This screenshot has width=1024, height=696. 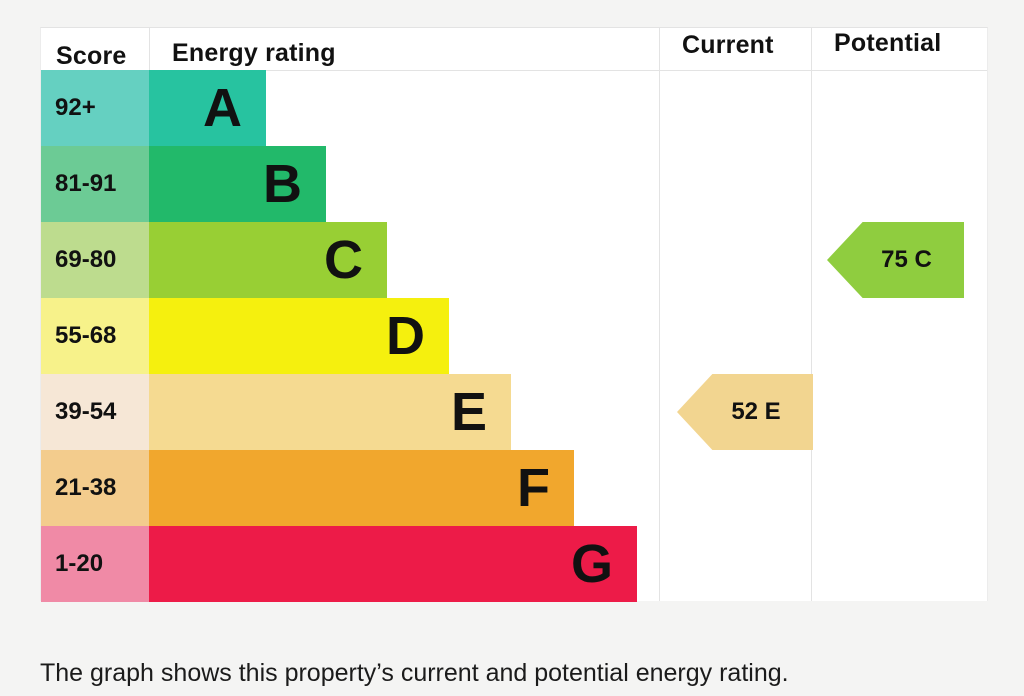 I want to click on rating-letter-c: C, so click(x=343, y=260).